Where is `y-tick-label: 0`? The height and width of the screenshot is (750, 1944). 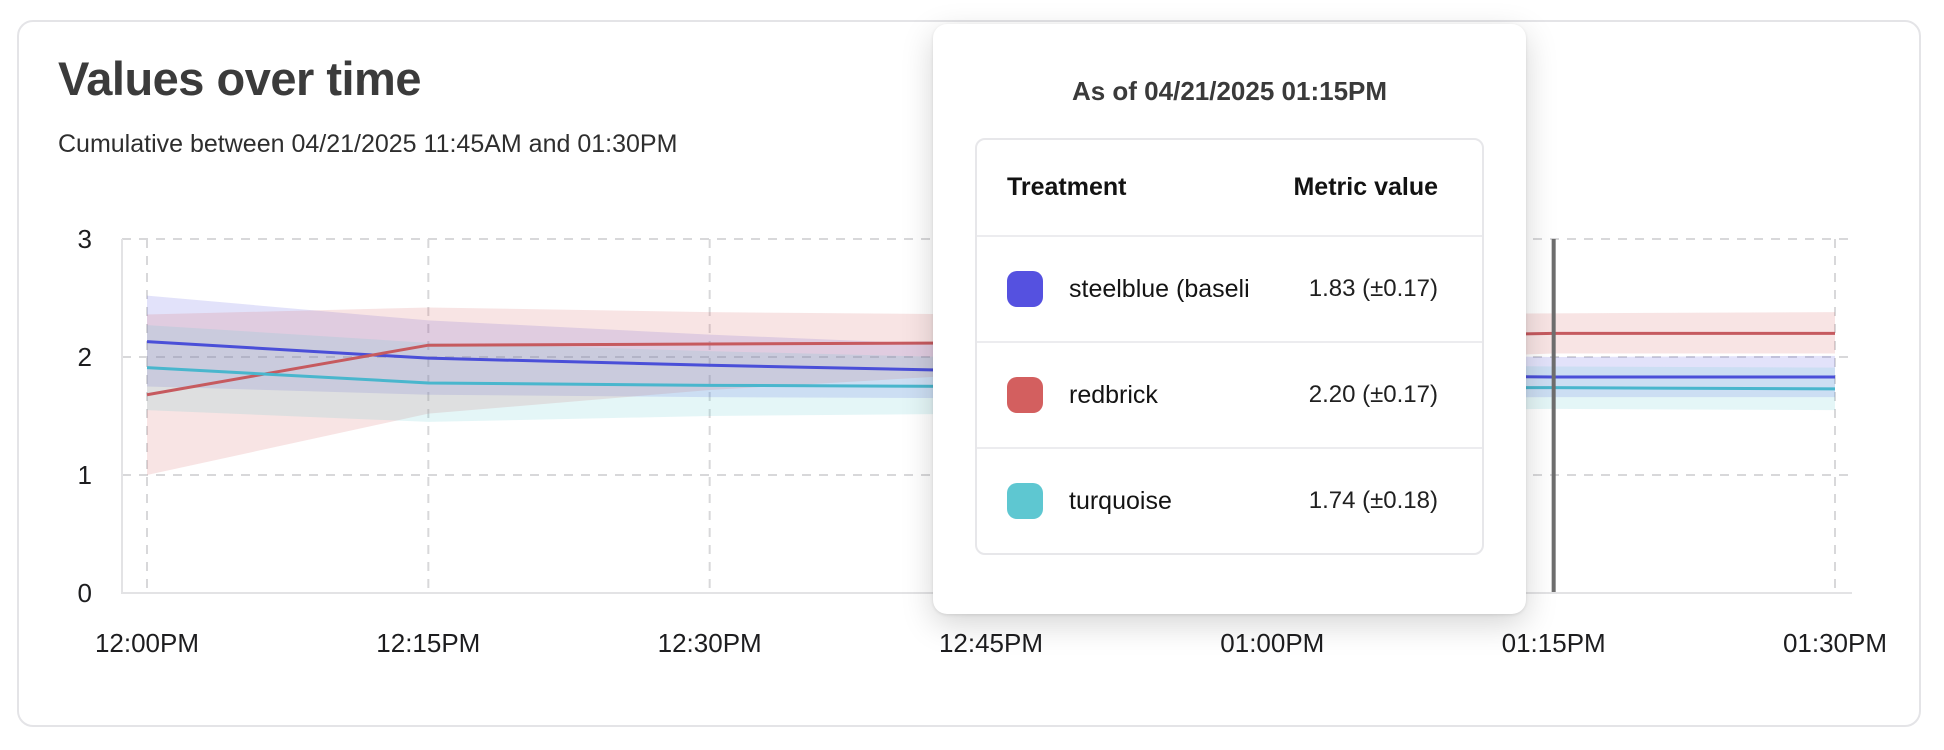 y-tick-label: 0 is located at coordinates (85, 593).